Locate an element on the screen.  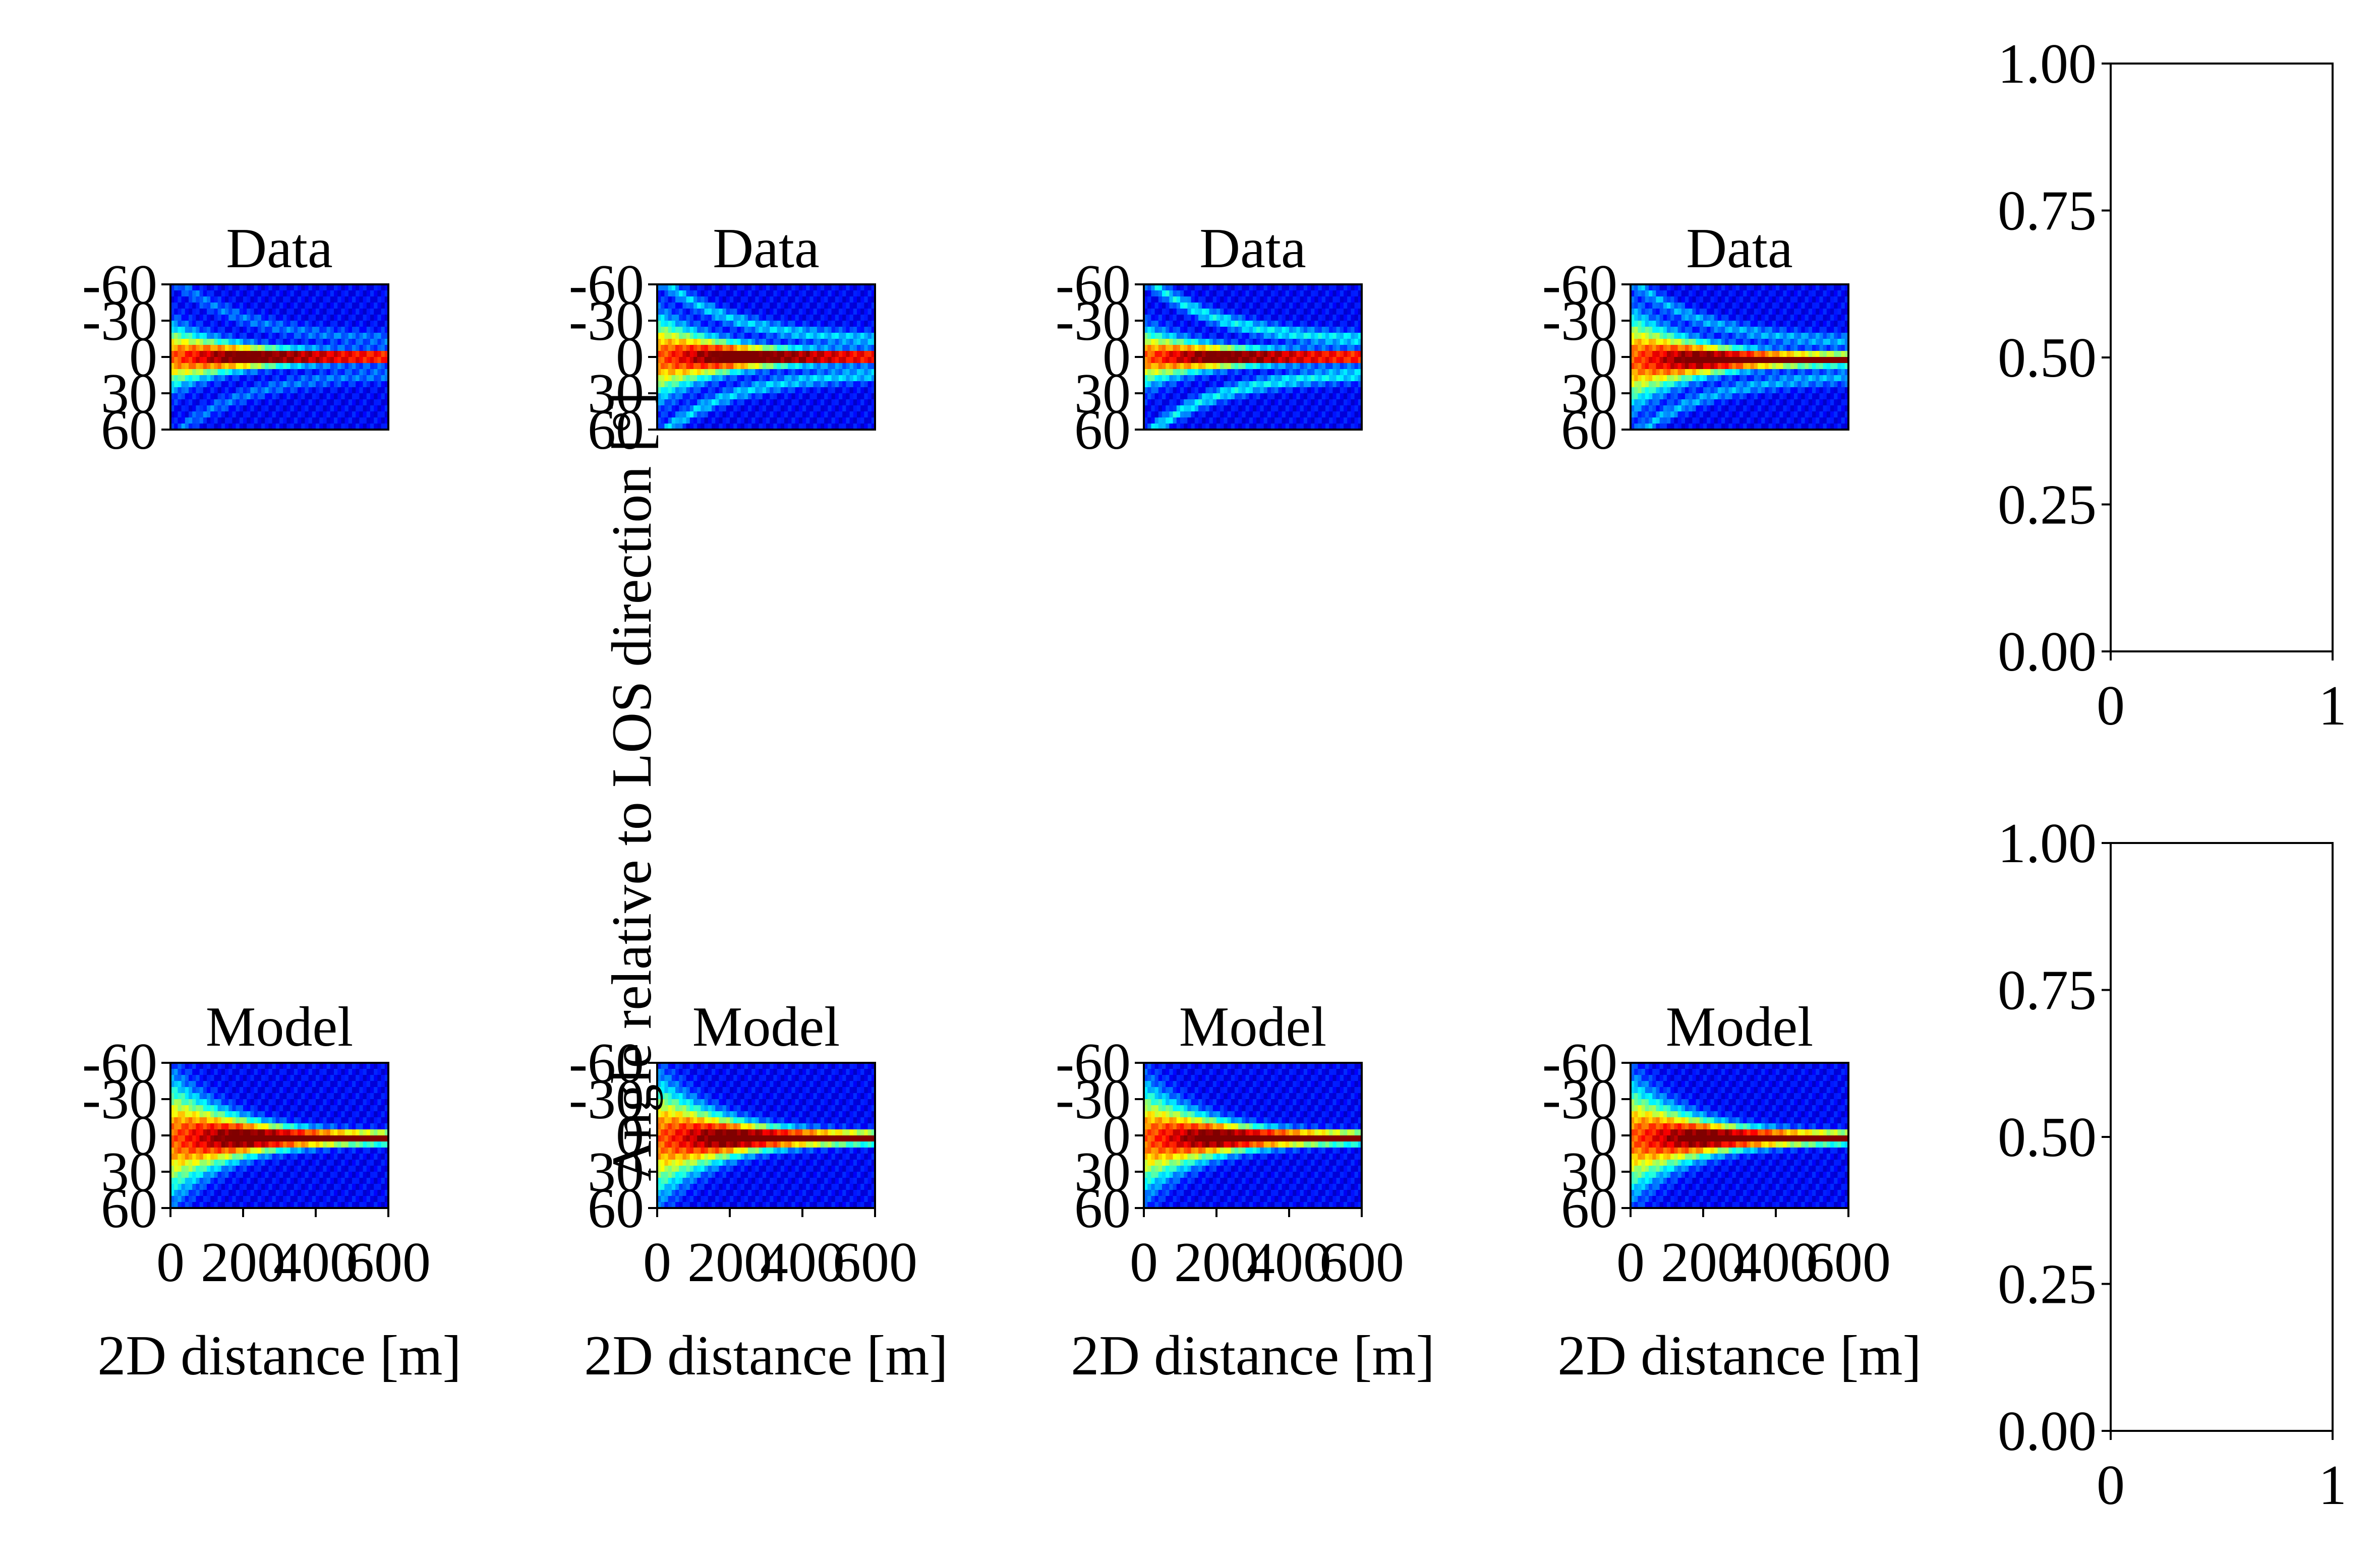
y-tick-label: 60 is located at coordinates (1103, 430).